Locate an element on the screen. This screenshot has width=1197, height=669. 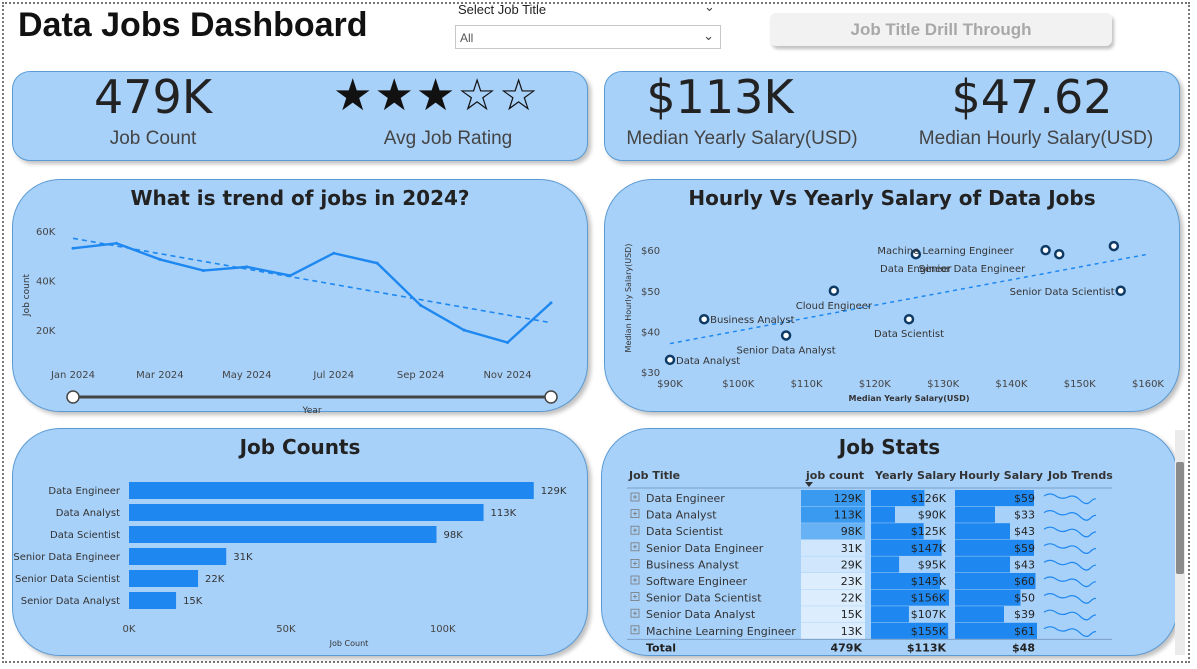
point-label: Machine Learning Engineer is located at coordinates (945, 251).